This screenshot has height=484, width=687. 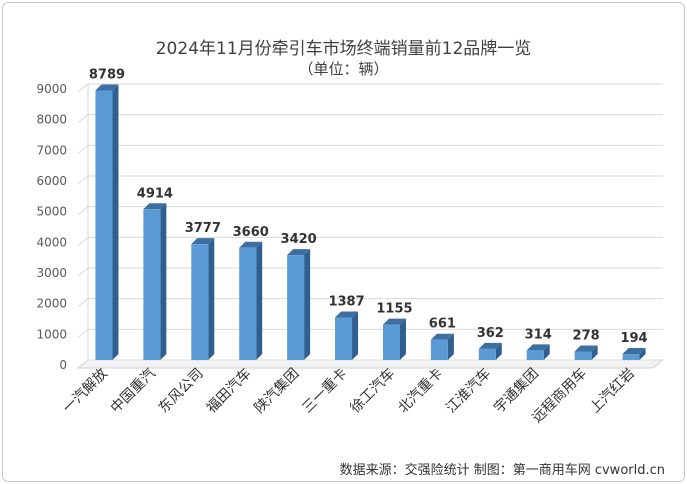 What do you see at coordinates (51, 334) in the screenshot?
I see `y-tick-label: 1000` at bounding box center [51, 334].